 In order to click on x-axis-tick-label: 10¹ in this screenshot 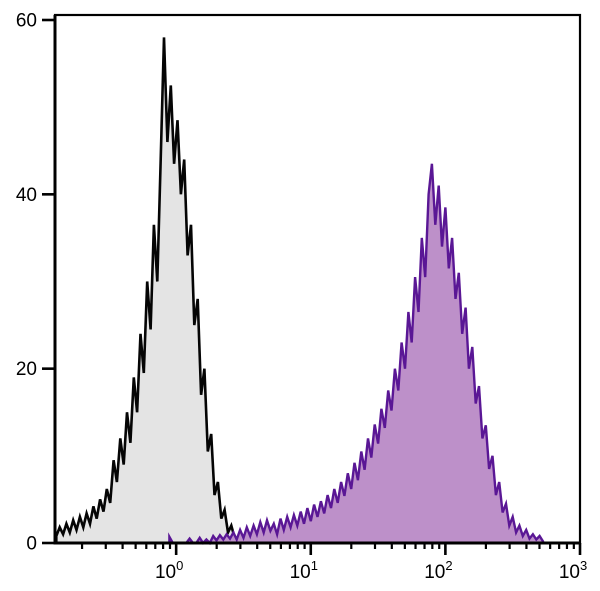, I will do `click(304, 570)`.